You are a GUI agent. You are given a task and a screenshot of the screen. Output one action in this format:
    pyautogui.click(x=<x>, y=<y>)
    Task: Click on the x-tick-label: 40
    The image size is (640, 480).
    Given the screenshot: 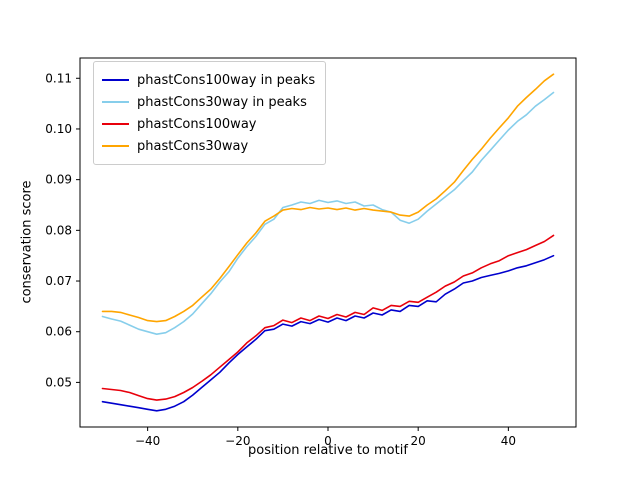 What is the action you would take?
    pyautogui.click(x=508, y=441)
    